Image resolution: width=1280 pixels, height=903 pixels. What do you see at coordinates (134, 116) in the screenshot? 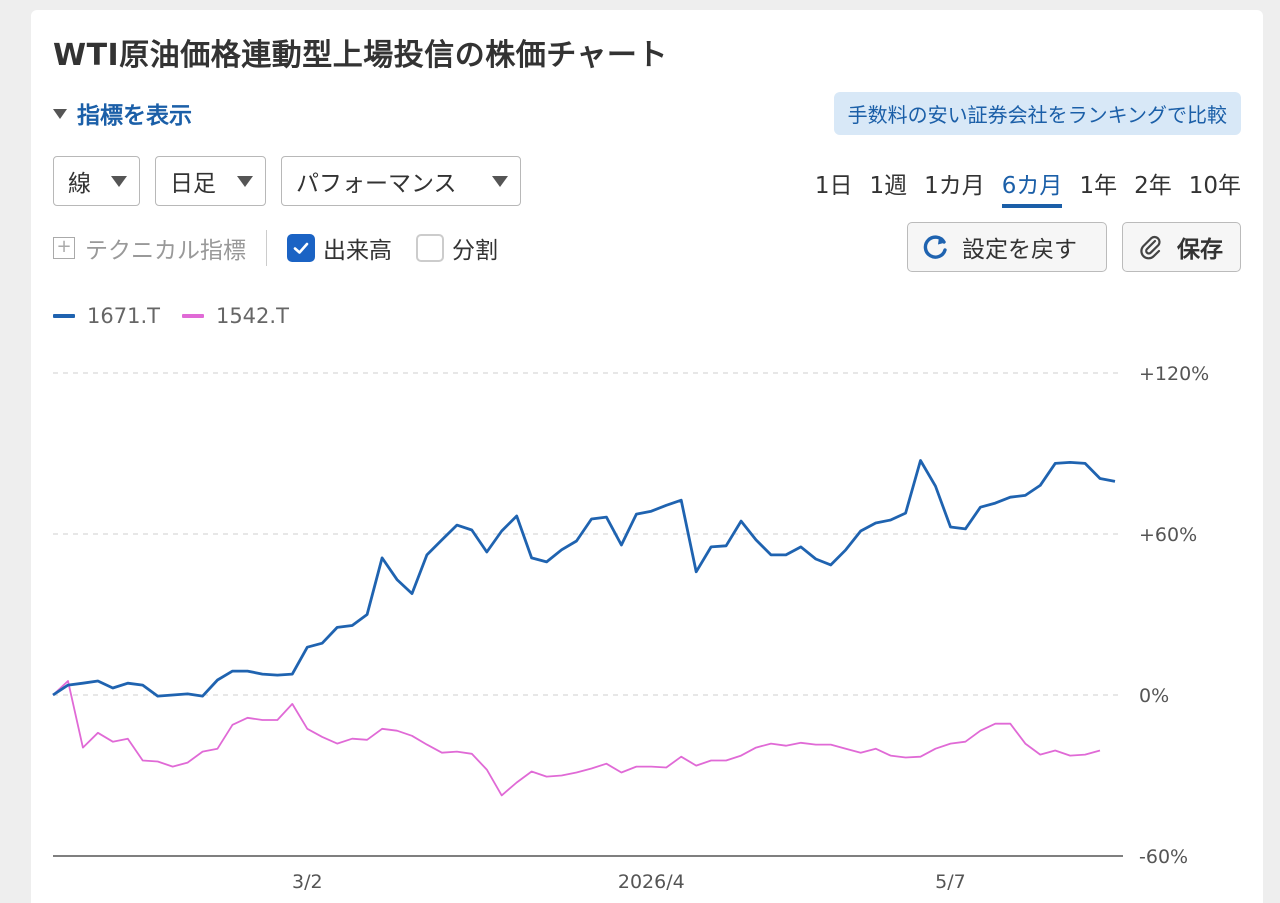
I see `indicator-toggle-label: 指標を表示` at bounding box center [134, 116].